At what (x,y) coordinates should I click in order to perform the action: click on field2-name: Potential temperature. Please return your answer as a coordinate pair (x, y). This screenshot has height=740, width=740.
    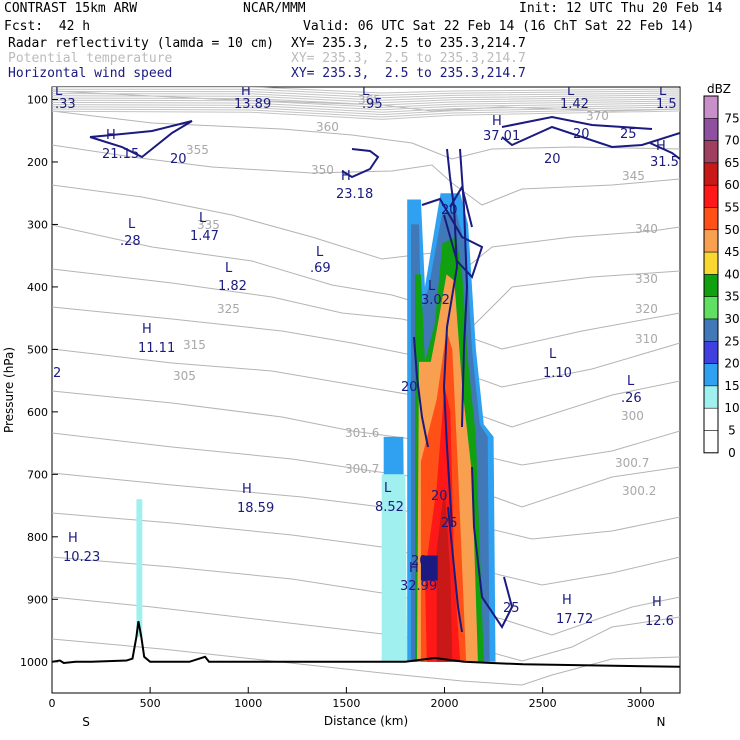
    Looking at the image, I should click on (90, 58).